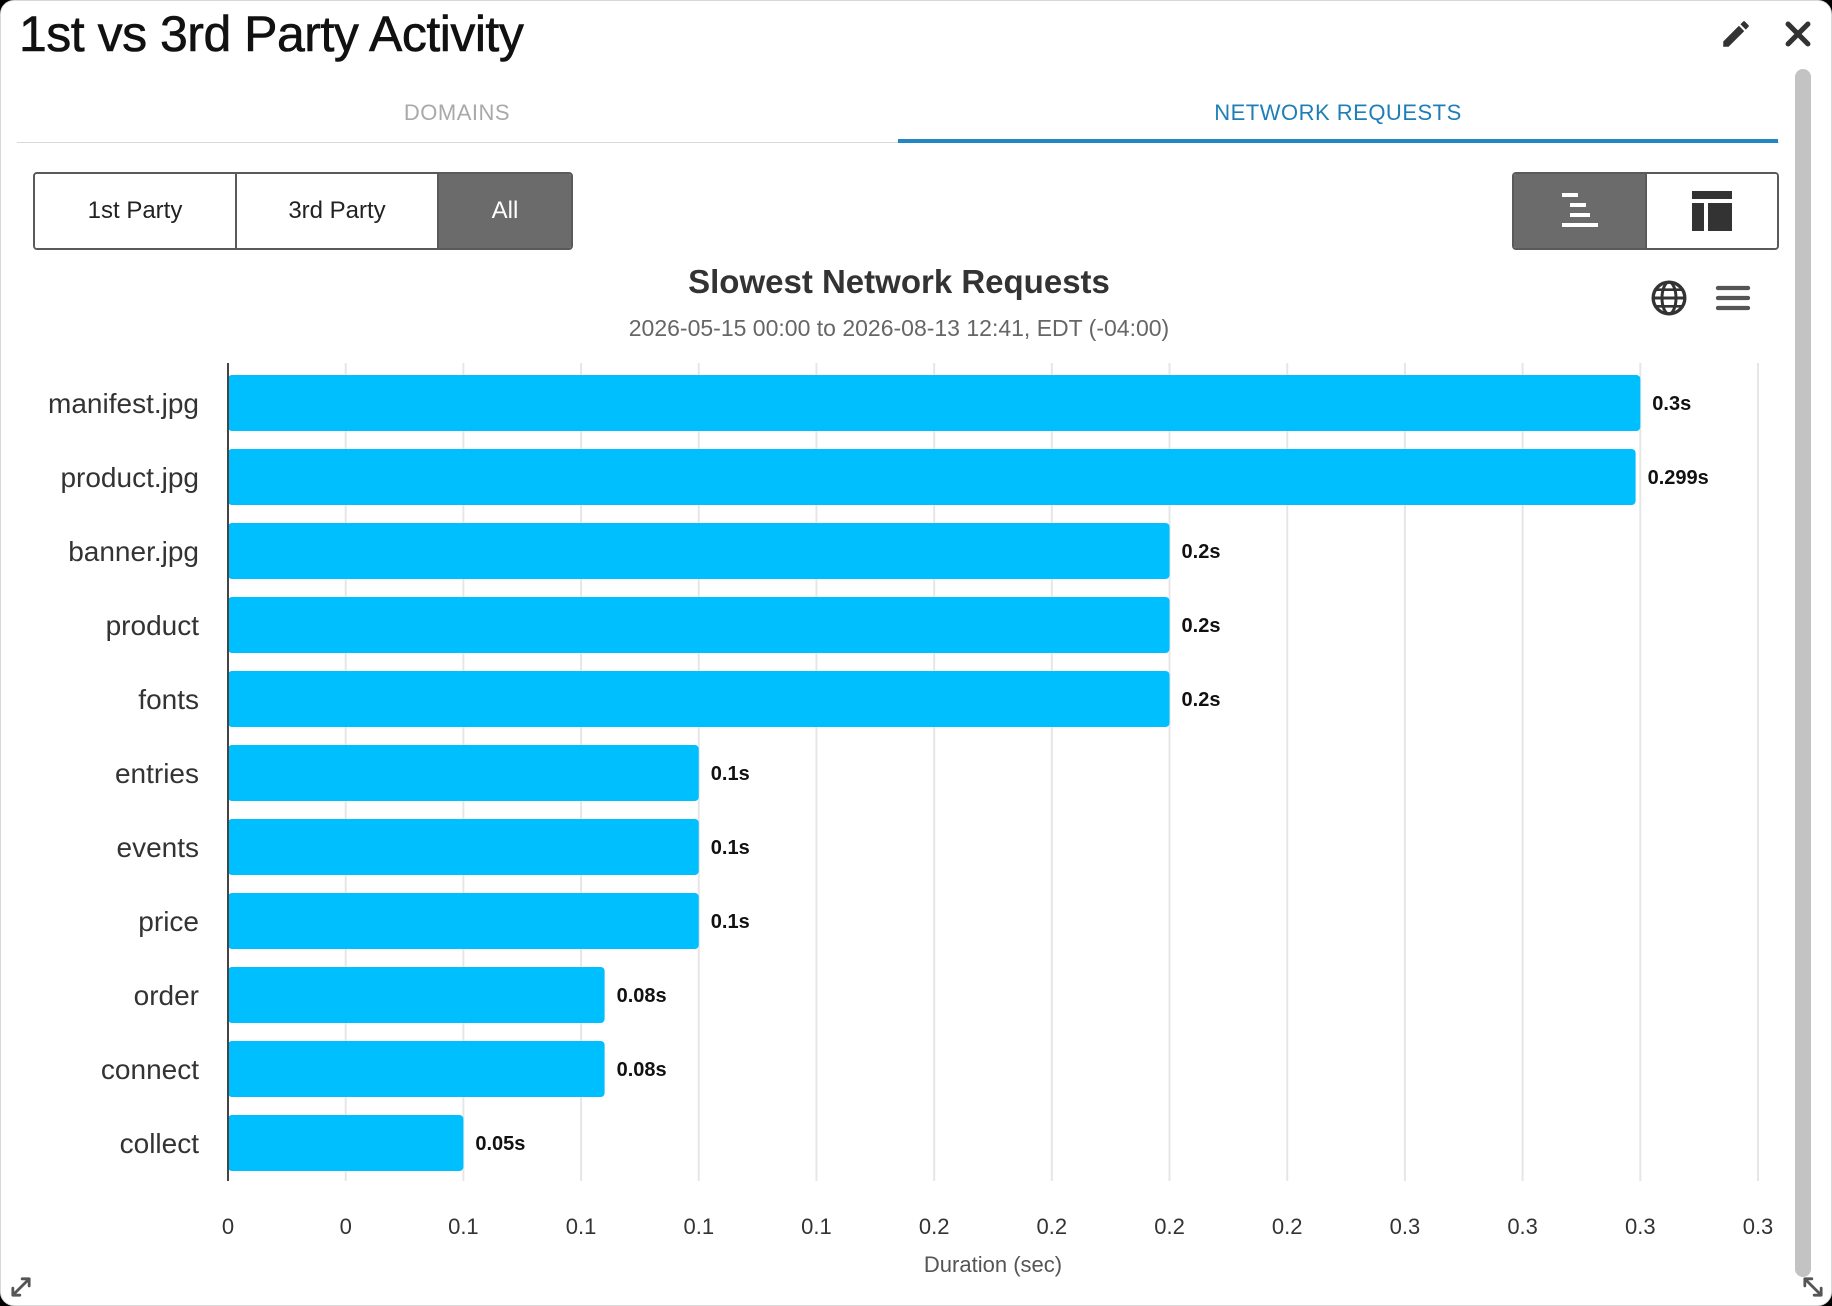 This screenshot has height=1306, width=1832. I want to click on category-label: banner.jpg, so click(133, 551).